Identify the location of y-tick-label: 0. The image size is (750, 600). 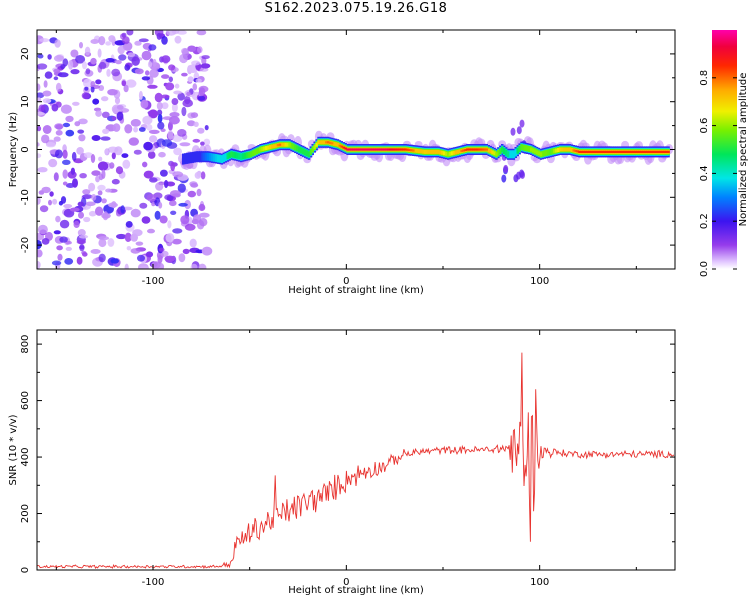
(25, 149).